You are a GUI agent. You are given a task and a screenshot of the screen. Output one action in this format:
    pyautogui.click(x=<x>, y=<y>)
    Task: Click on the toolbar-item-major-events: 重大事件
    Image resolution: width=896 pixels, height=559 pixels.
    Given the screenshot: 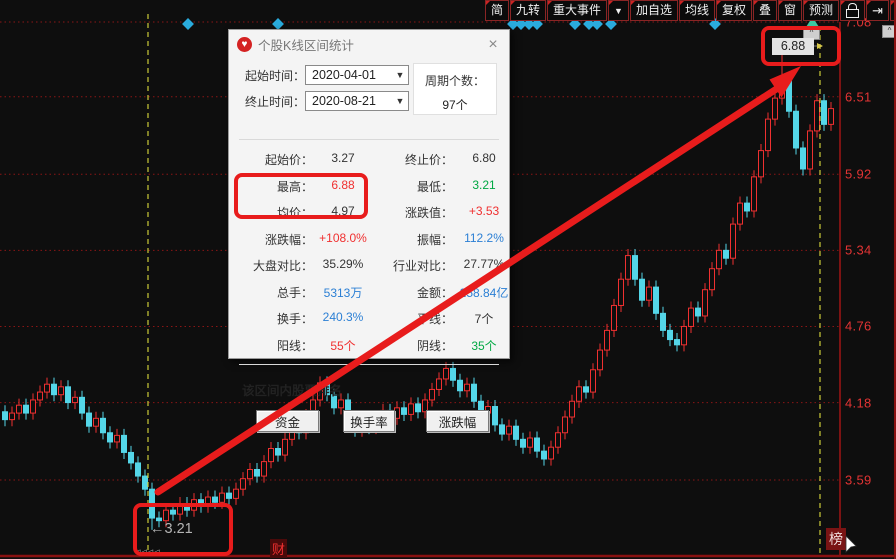 What is the action you would take?
    pyautogui.click(x=577, y=10)
    